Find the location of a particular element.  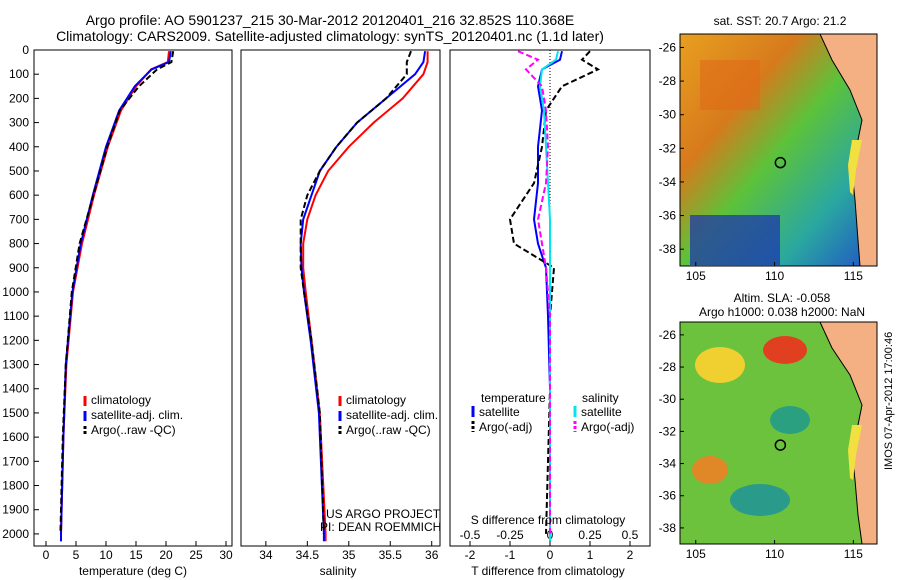

depth-tick-label: 1700 is located at coordinates (15, 461).